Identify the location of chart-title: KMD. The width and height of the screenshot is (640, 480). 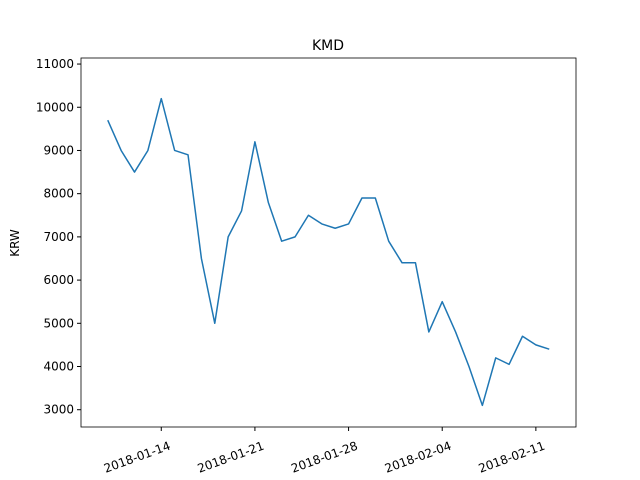
(328, 46).